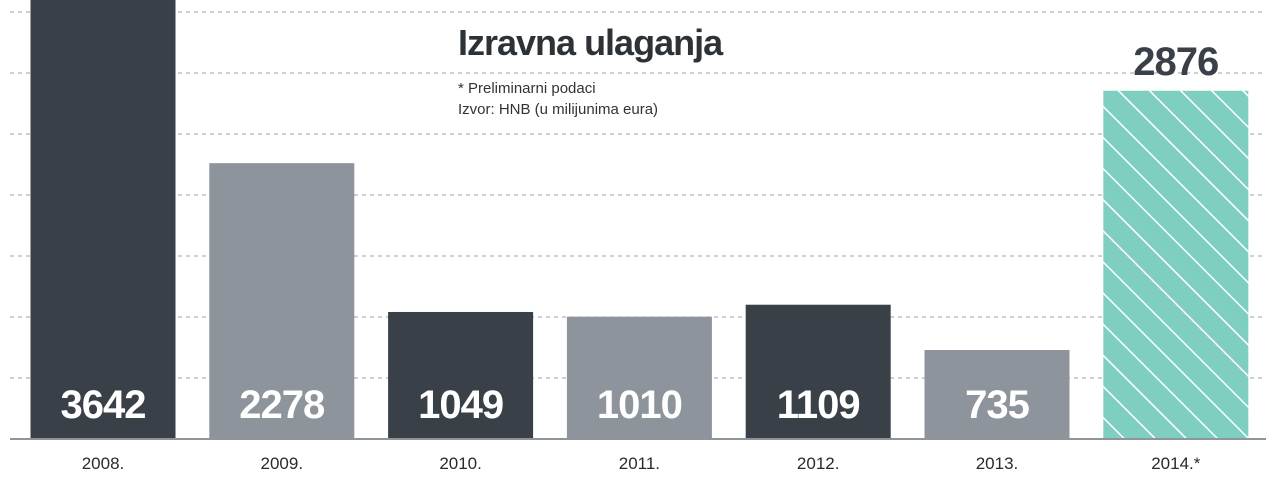 The image size is (1280, 478). I want to click on x-tick-label: 2011., so click(639, 463).